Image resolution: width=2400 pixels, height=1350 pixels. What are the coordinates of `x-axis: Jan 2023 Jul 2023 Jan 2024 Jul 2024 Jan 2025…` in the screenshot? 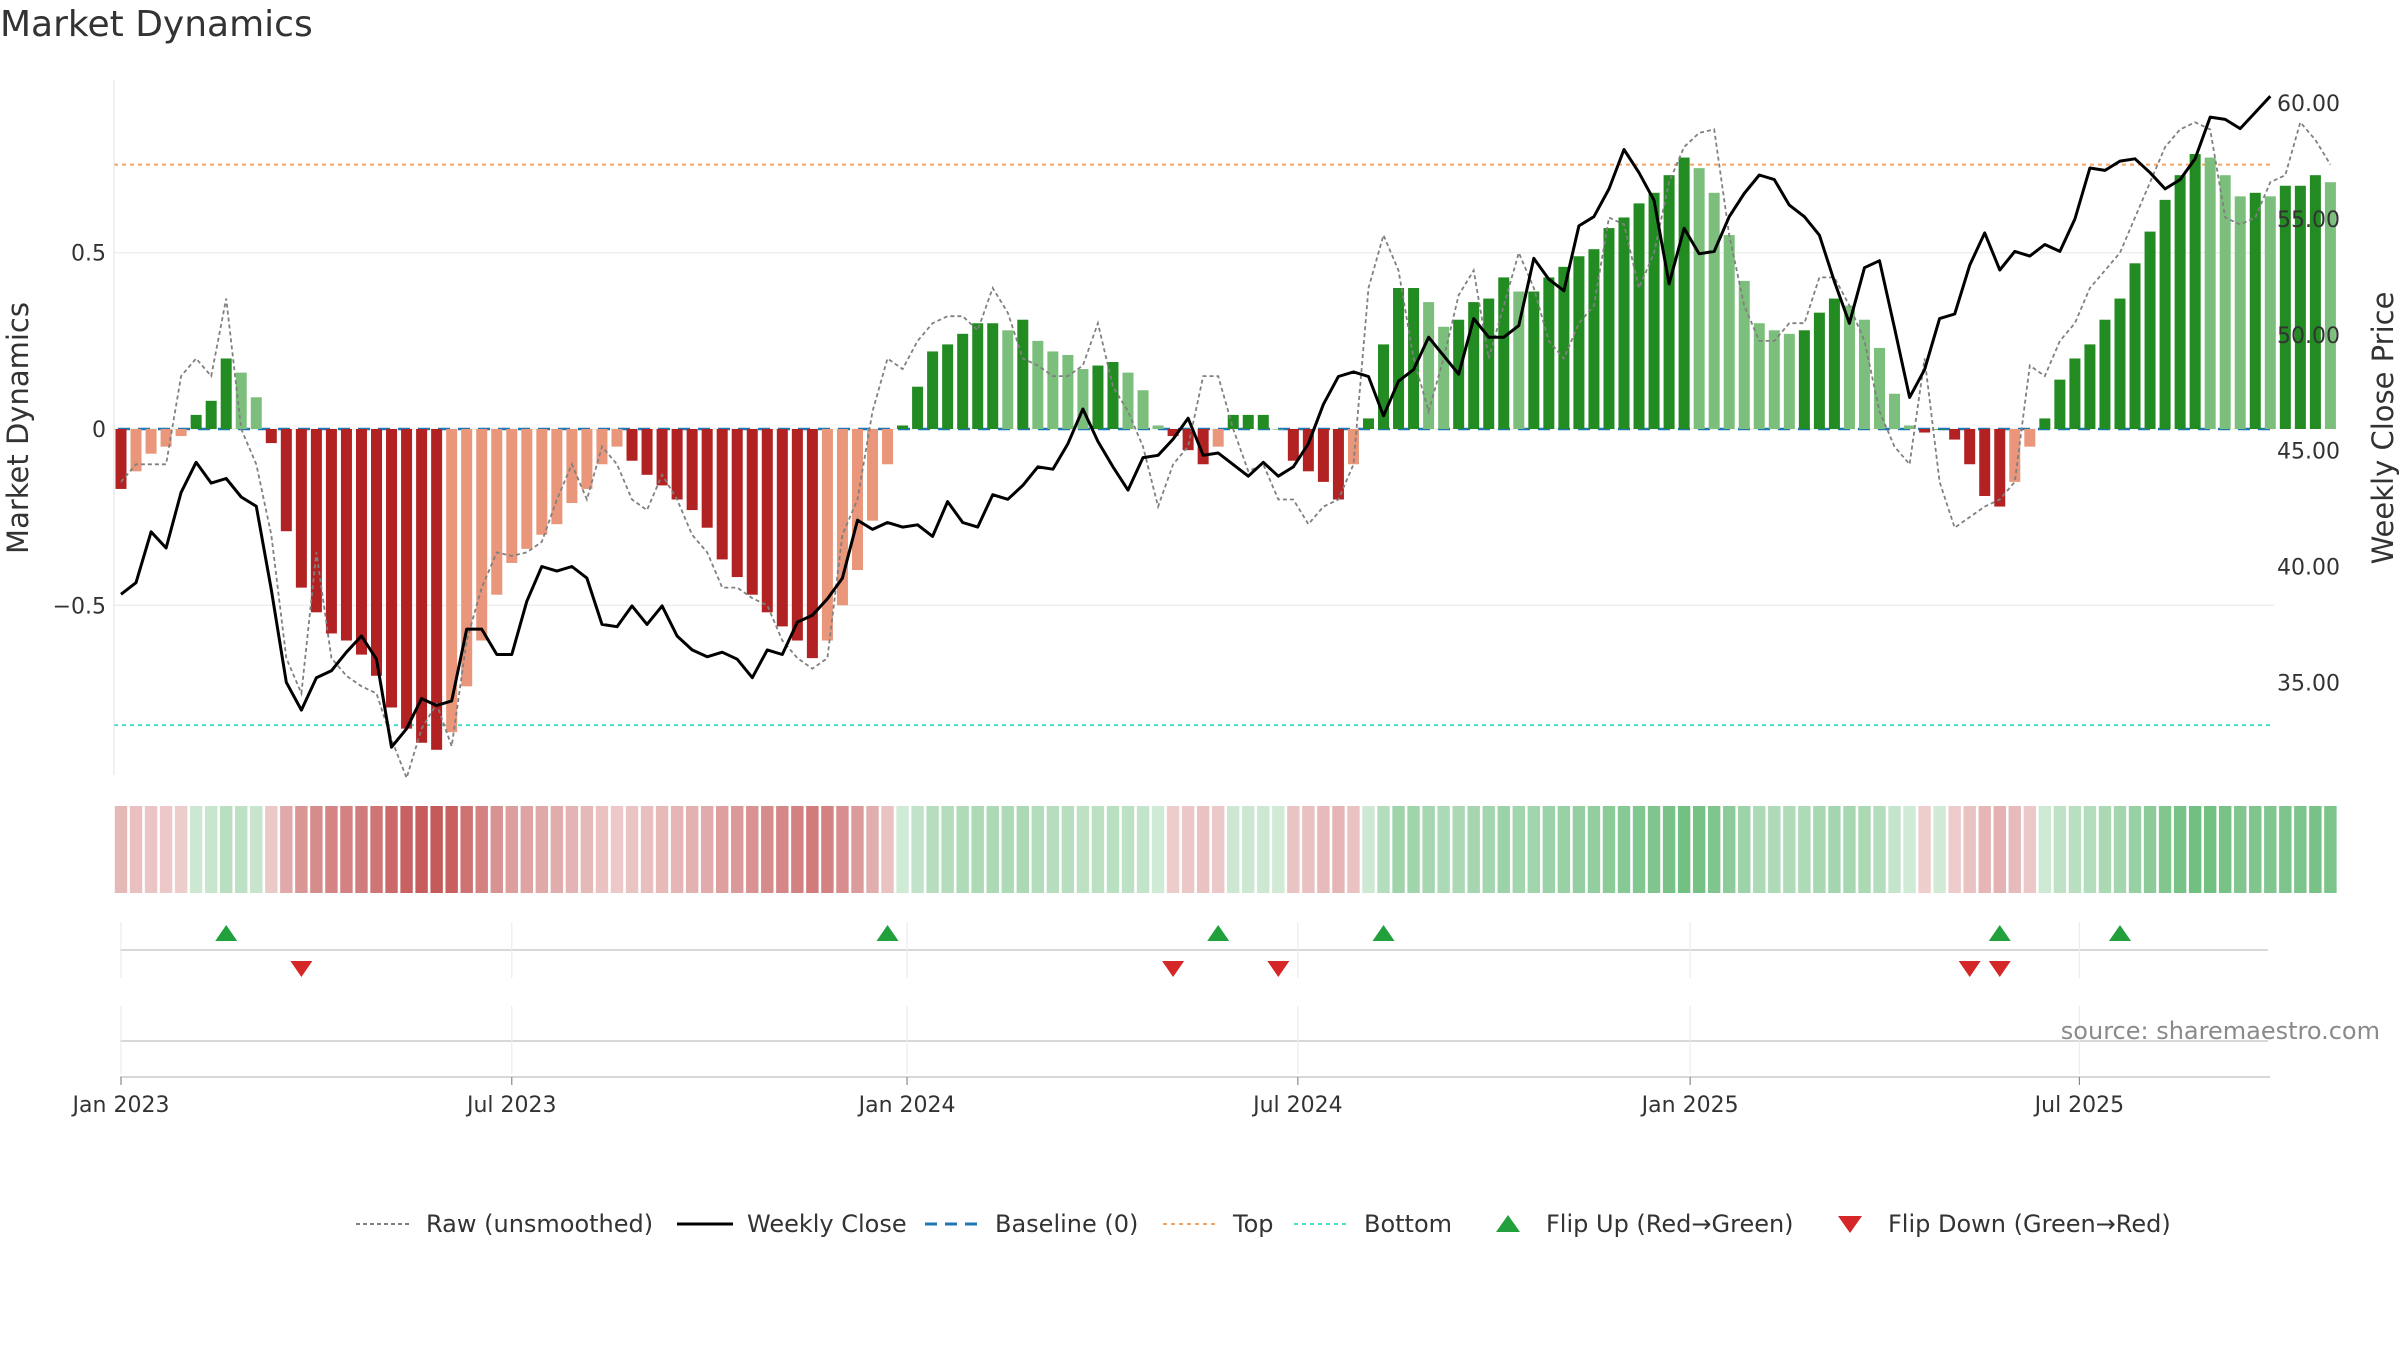 It's located at (1097, 1097).